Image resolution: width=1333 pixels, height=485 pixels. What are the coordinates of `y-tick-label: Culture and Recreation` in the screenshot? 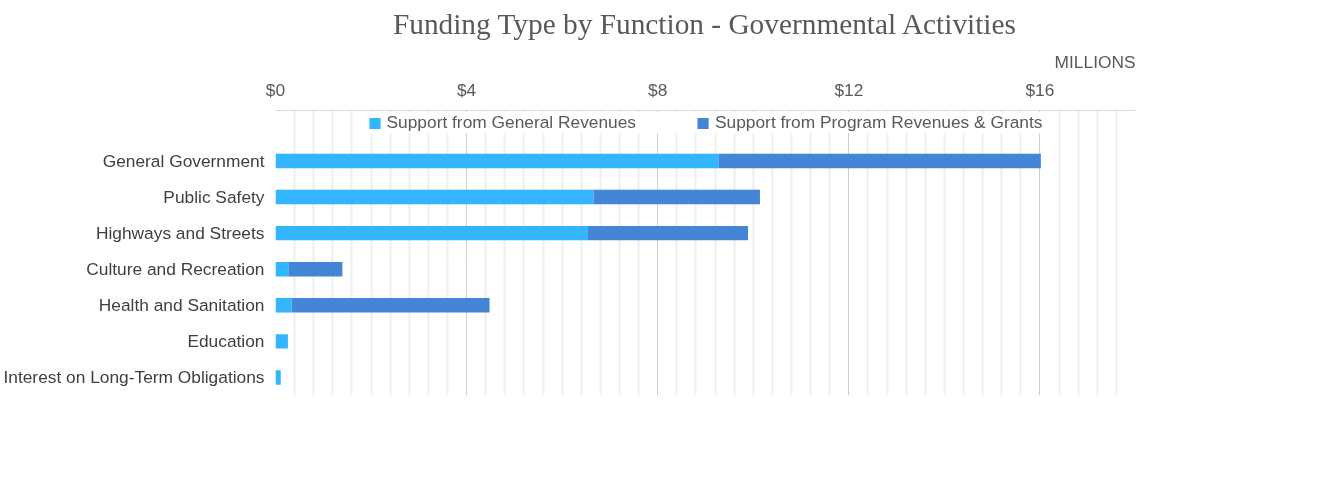 It's located at (175, 269).